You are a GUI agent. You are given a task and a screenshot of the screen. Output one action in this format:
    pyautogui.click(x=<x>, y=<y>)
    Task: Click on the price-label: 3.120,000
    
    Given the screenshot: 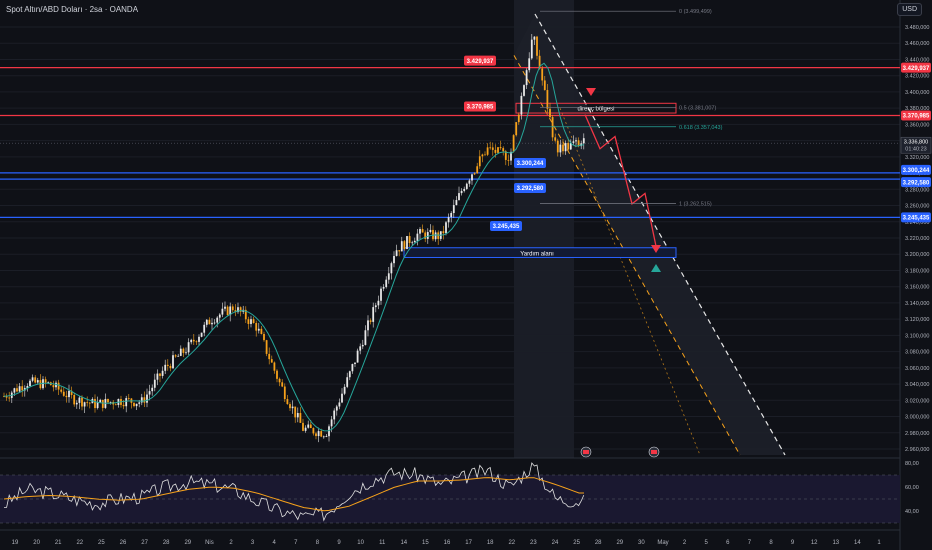 What is the action you would take?
    pyautogui.click(x=917, y=320)
    